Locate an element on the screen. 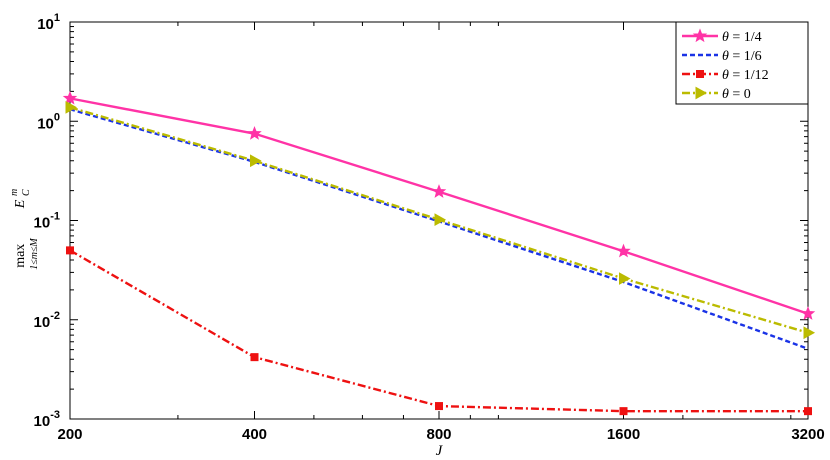  y-tick-label: 10⁻¹ is located at coordinates (47, 221).